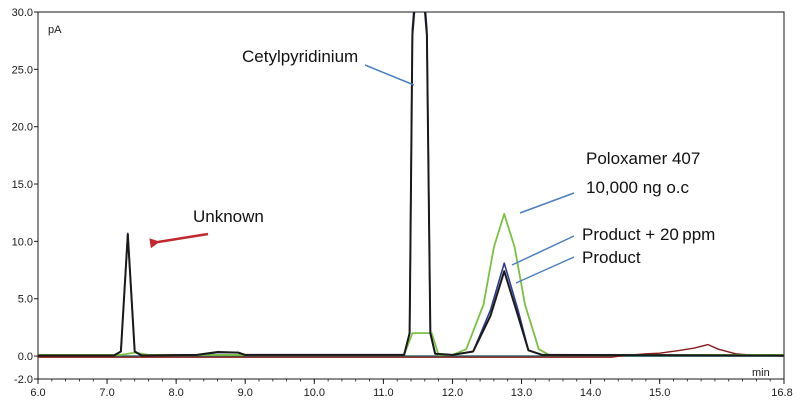 The image size is (802, 402). Describe the element at coordinates (590, 393) in the screenshot. I see `x-tick-label: 14.0` at that location.